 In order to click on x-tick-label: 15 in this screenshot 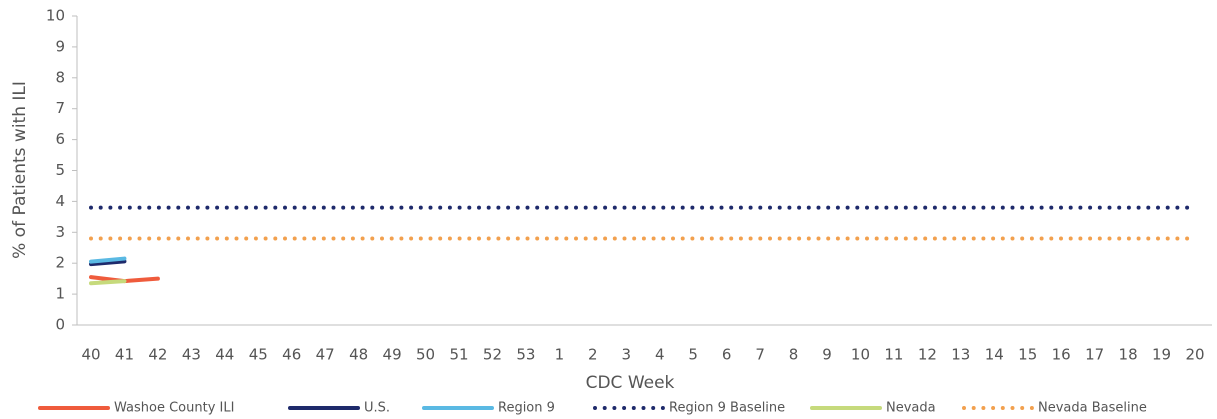, I will do `click(1027, 355)`.